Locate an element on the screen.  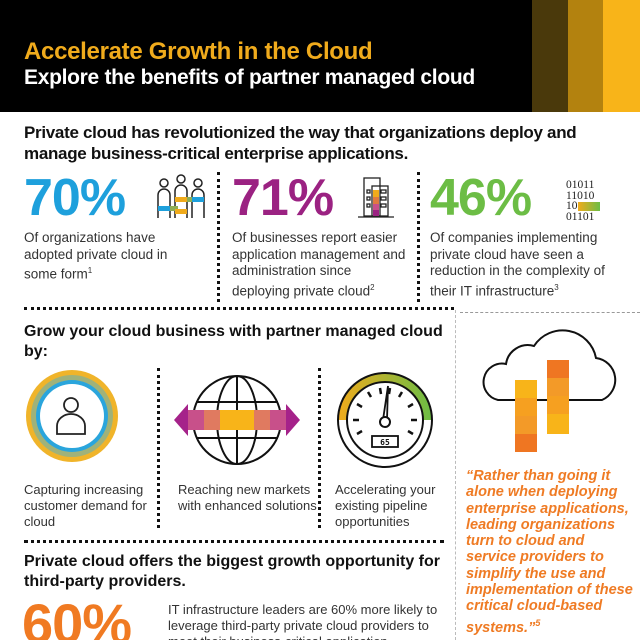
binary-code-icon: 01011 11010 10 01101 is located at coordinates (583, 201).